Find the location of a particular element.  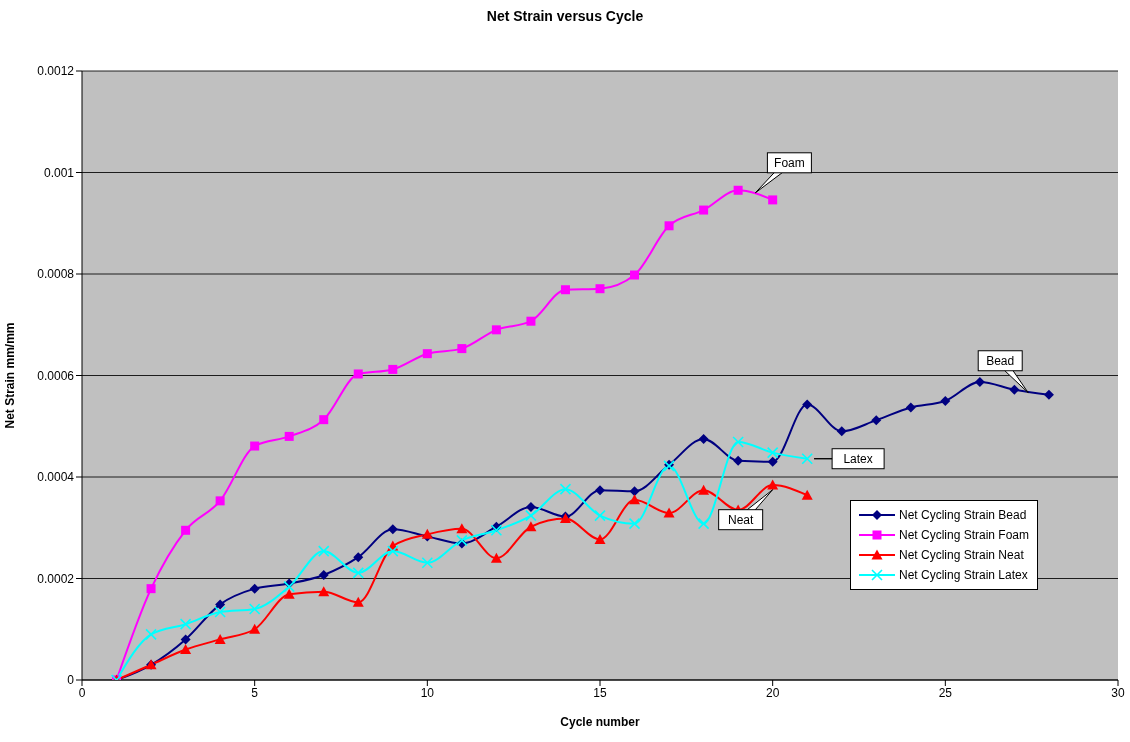

x-tick-label: 5 is located at coordinates (255, 692).